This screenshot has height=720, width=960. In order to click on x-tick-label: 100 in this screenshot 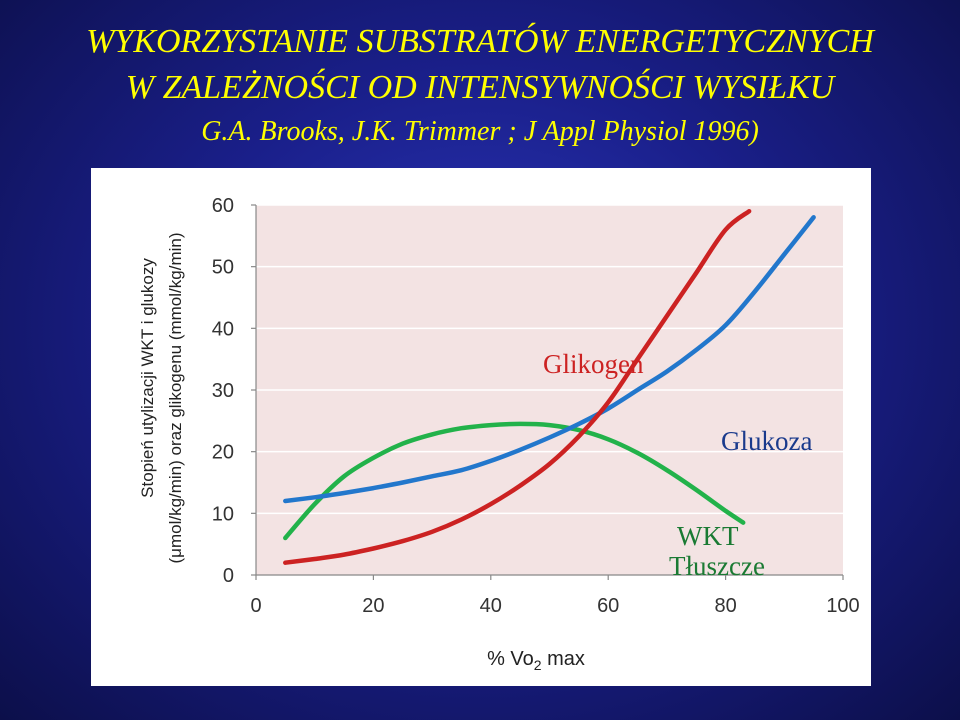, I will do `click(842, 606)`.